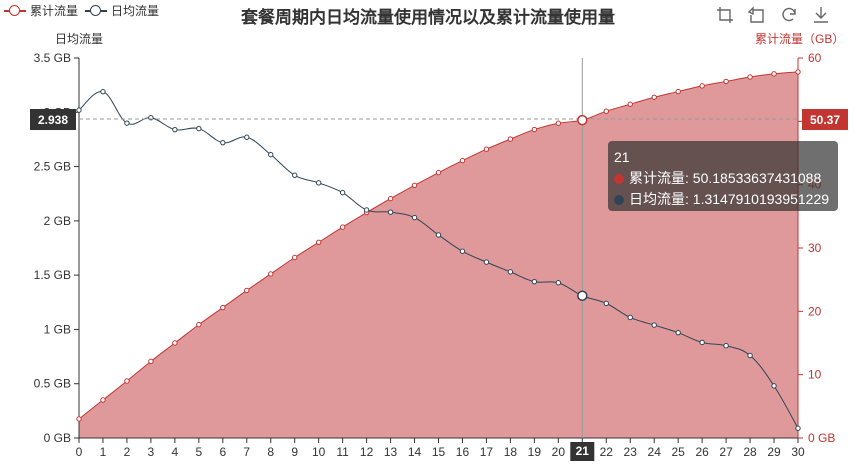  I want to click on x-axis-tick-label: 28, so click(750, 452).